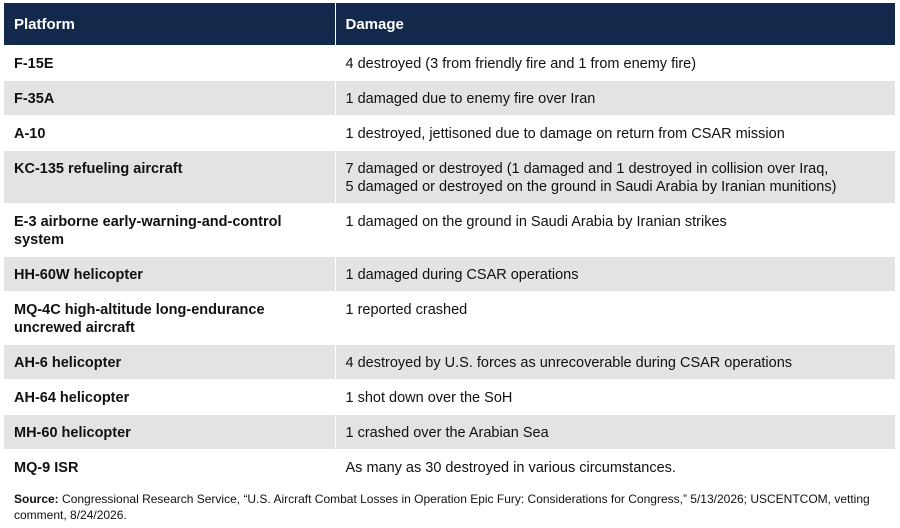 The width and height of the screenshot is (900, 528). I want to click on platform-line: E-3 airborne early-warning-and-control, so click(148, 222).